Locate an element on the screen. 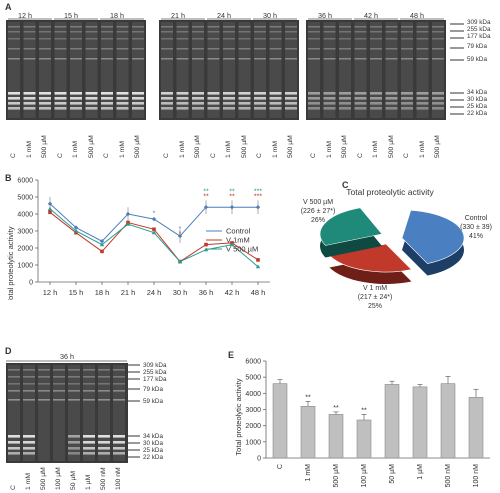 This screenshot has height=493, width=500. pie-label: (217 ± 24*) is located at coordinates (375, 297).